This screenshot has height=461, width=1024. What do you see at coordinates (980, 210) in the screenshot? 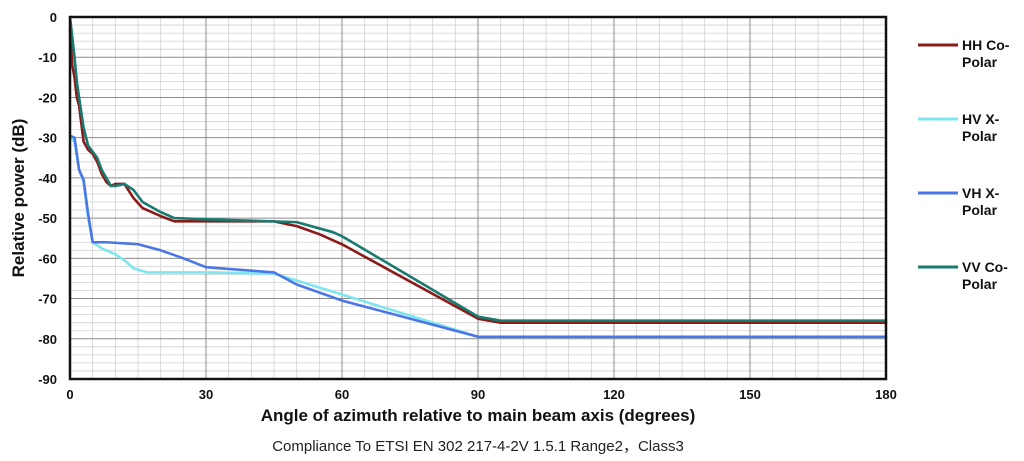
I see `legend-label-2: Polar` at bounding box center [980, 210].